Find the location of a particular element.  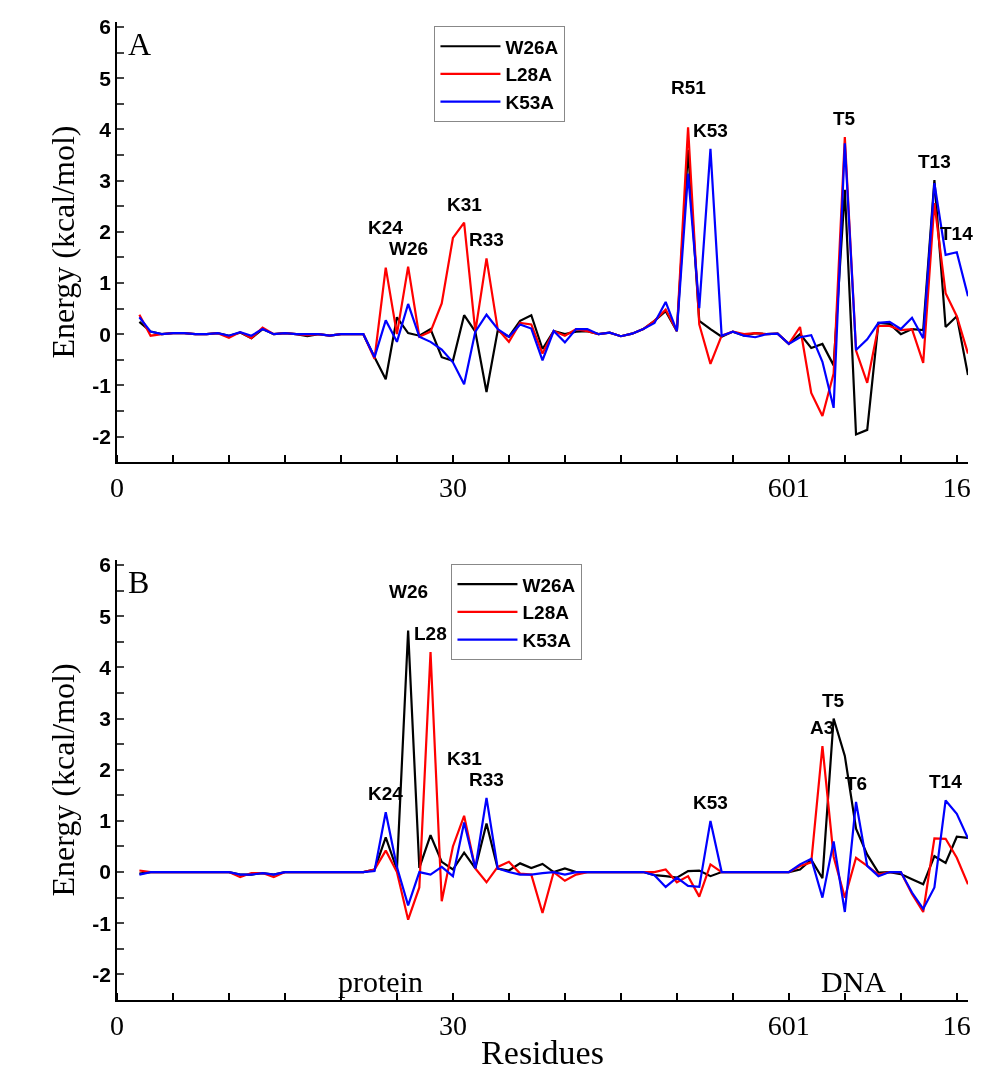

annotation: K24 is located at coordinates (386, 227).